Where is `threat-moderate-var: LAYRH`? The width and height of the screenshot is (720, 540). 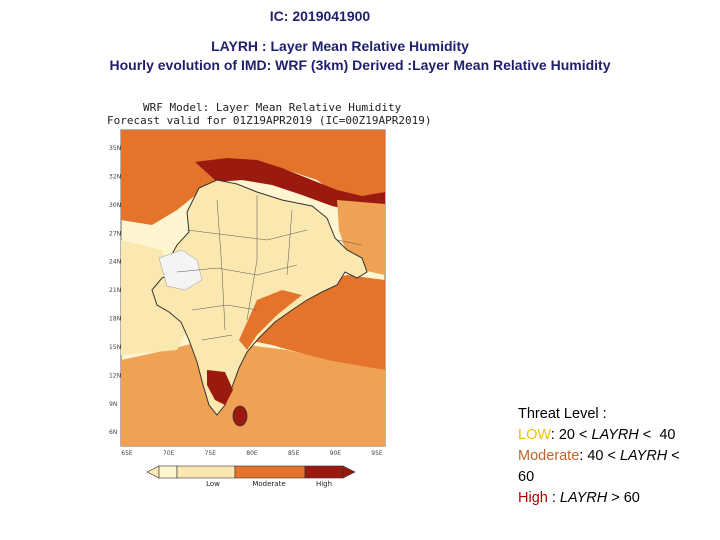
threat-moderate-var: LAYRH is located at coordinates (643, 456).